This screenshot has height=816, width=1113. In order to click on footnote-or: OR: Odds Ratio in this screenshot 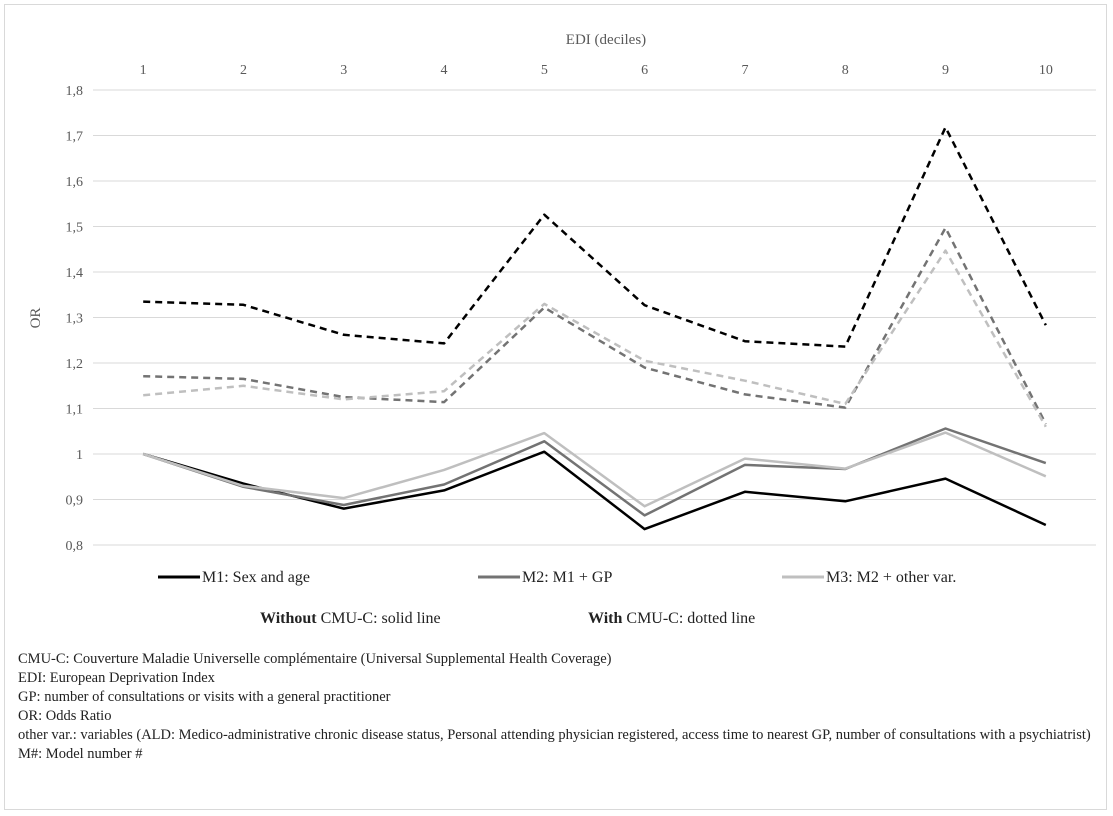, I will do `click(65, 716)`.